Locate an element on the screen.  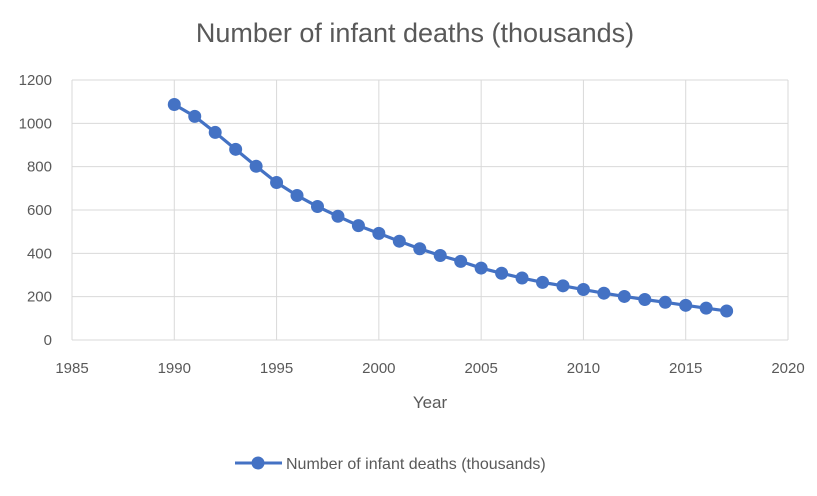
legend-marker-swatch is located at coordinates (258, 463).